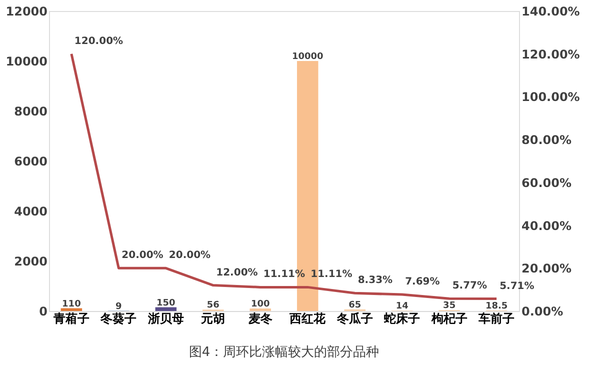 The width and height of the screenshot is (605, 391). I want to click on y-tick-label: 0, so click(43, 311).